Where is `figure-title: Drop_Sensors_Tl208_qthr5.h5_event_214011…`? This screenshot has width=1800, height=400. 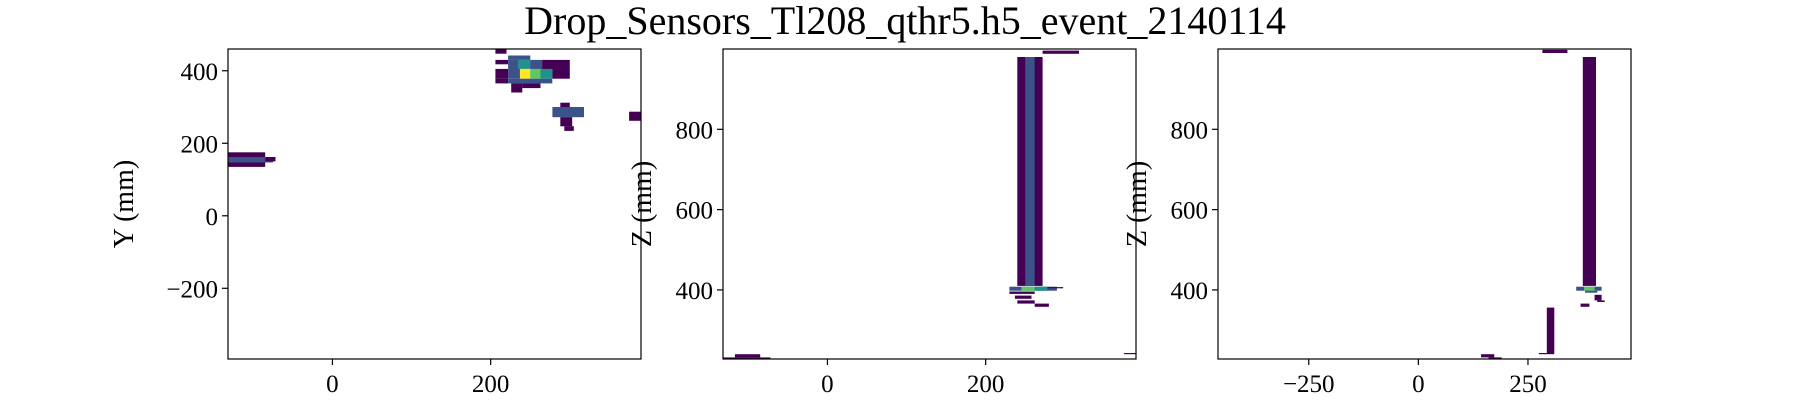
figure-title: Drop_Sensors_Tl208_qthr5.h5_event_214011… is located at coordinates (905, 21).